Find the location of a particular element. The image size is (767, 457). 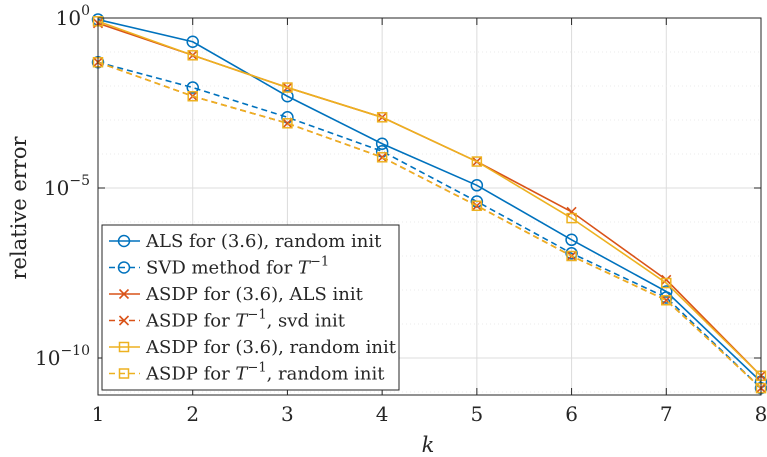

x-tick-label: 2 is located at coordinates (192, 414).